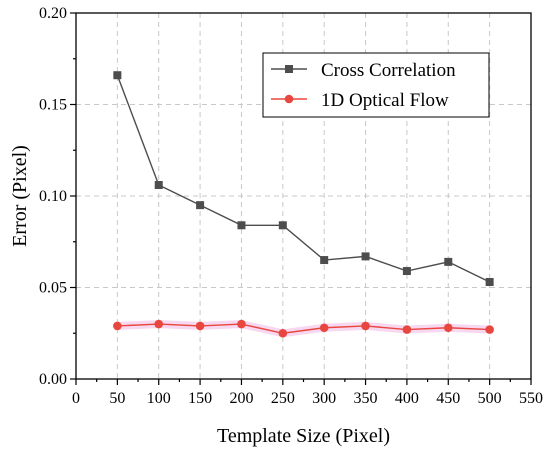 This screenshot has width=550, height=449. What do you see at coordinates (283, 398) in the screenshot?
I see `x-tick-label: 250` at bounding box center [283, 398].